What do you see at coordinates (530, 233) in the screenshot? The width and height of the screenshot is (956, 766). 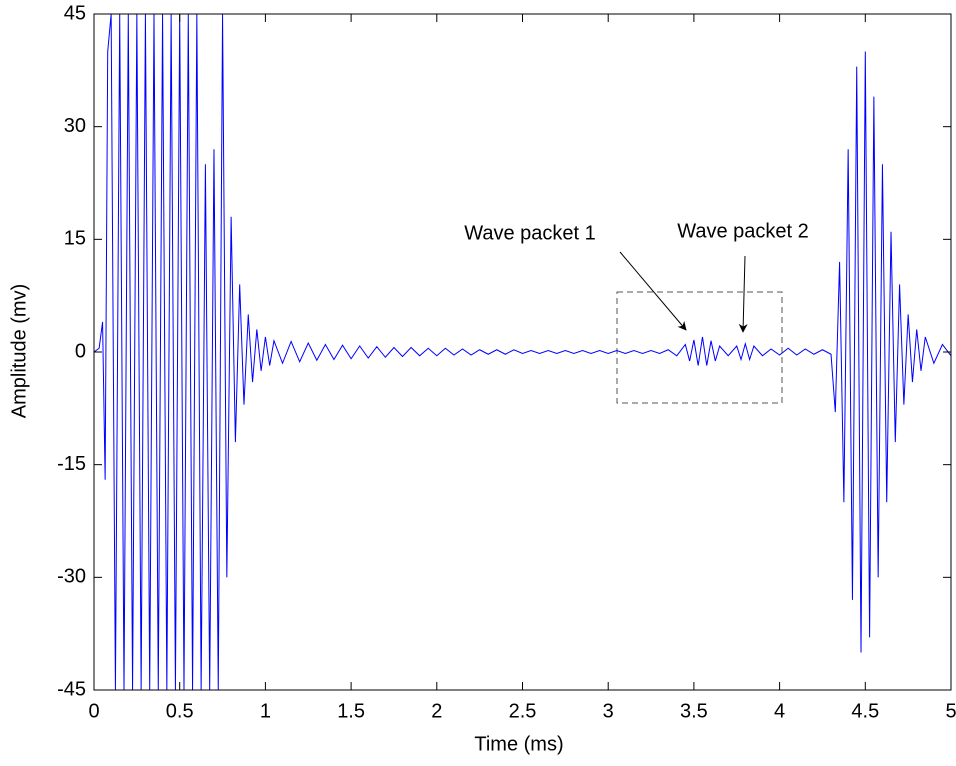 I see `annotation: Wave packet 1` at bounding box center [530, 233].